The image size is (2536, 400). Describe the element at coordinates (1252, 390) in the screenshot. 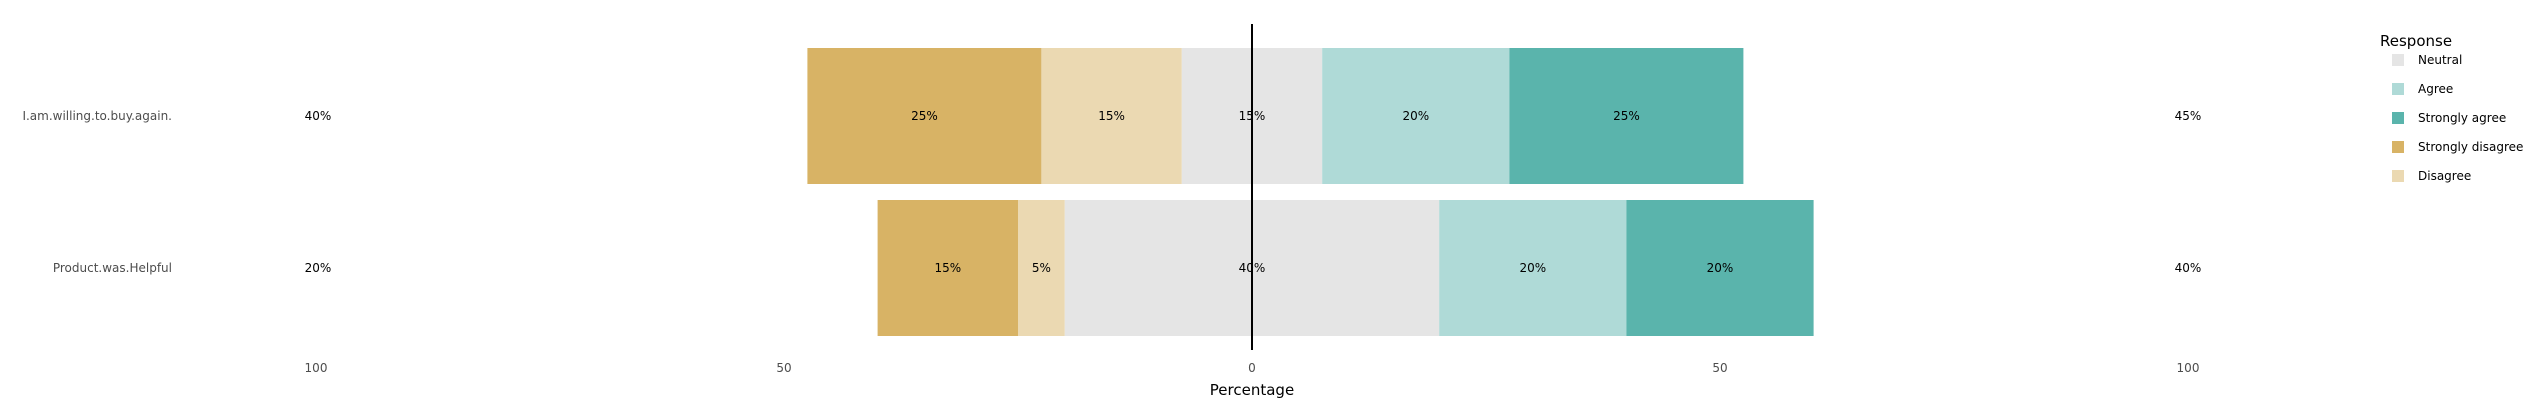

I see `x-axis-title: Percentage` at that location.